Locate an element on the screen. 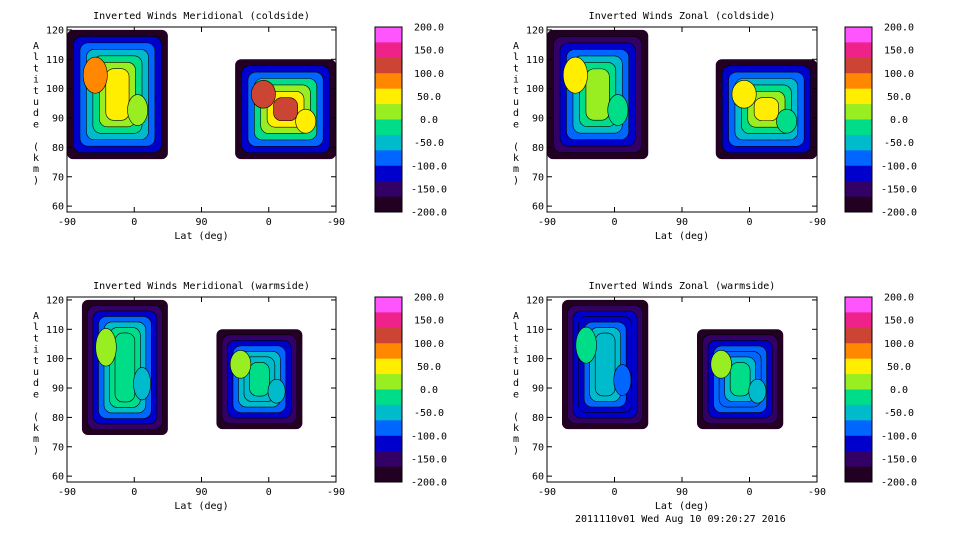 This screenshot has width=960, height=544. colorbar-label: 100.0 is located at coordinates (429, 74).